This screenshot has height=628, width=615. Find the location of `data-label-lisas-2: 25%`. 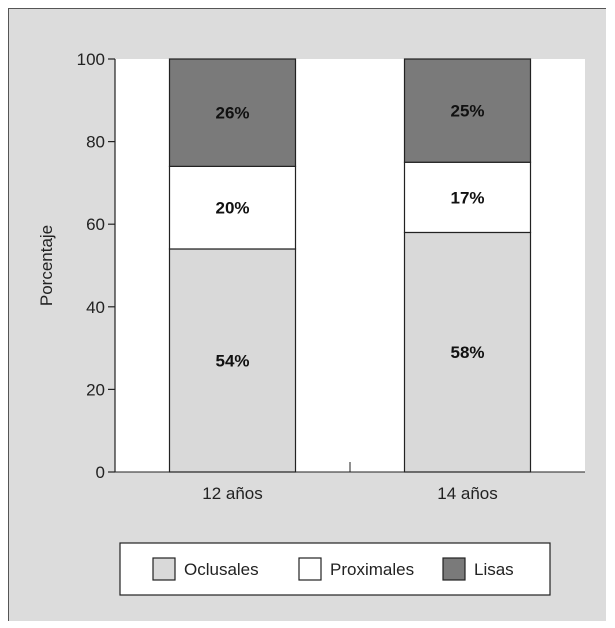

data-label-lisas-2: 25% is located at coordinates (467, 111).